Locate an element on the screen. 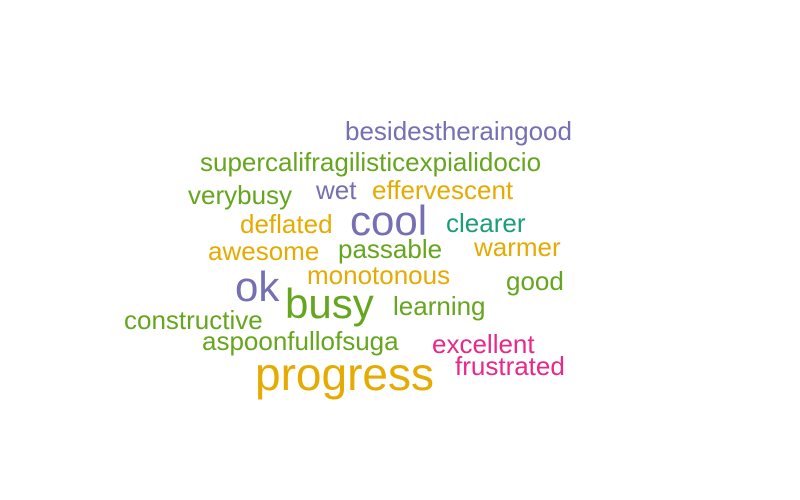  word-excellent: excellent is located at coordinates (483, 344).